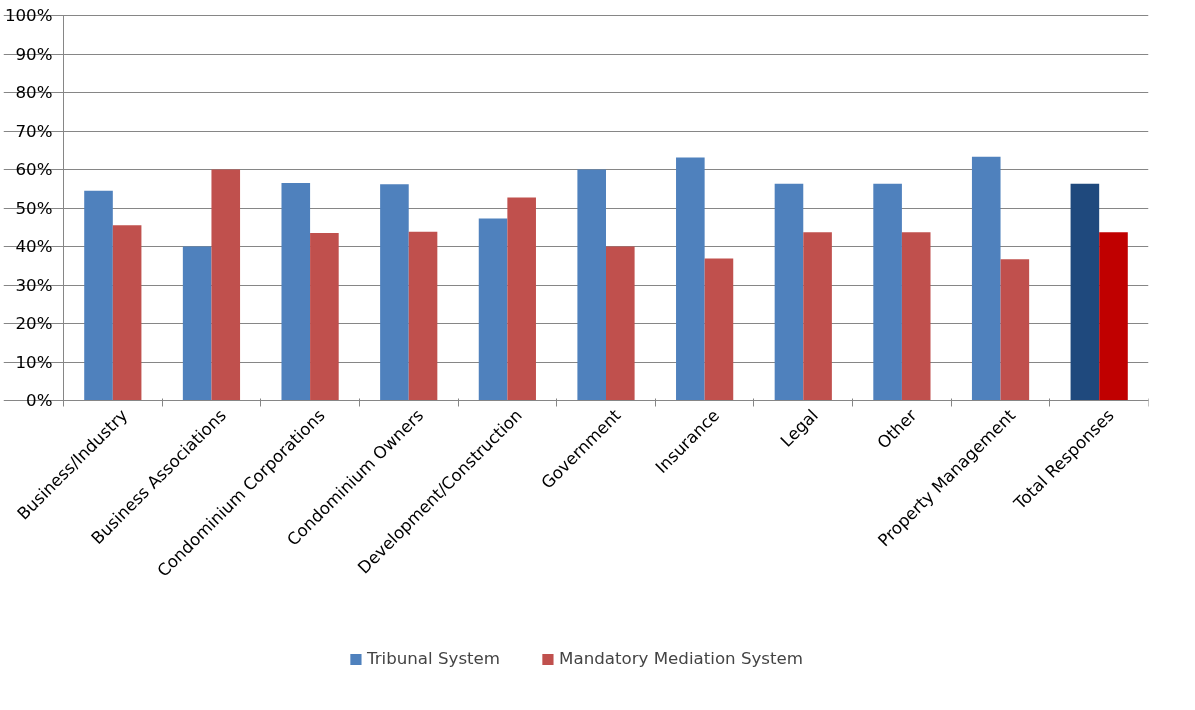  What do you see at coordinates (681, 658) in the screenshot?
I see `legend-label: Mandatory Mediation System` at bounding box center [681, 658].